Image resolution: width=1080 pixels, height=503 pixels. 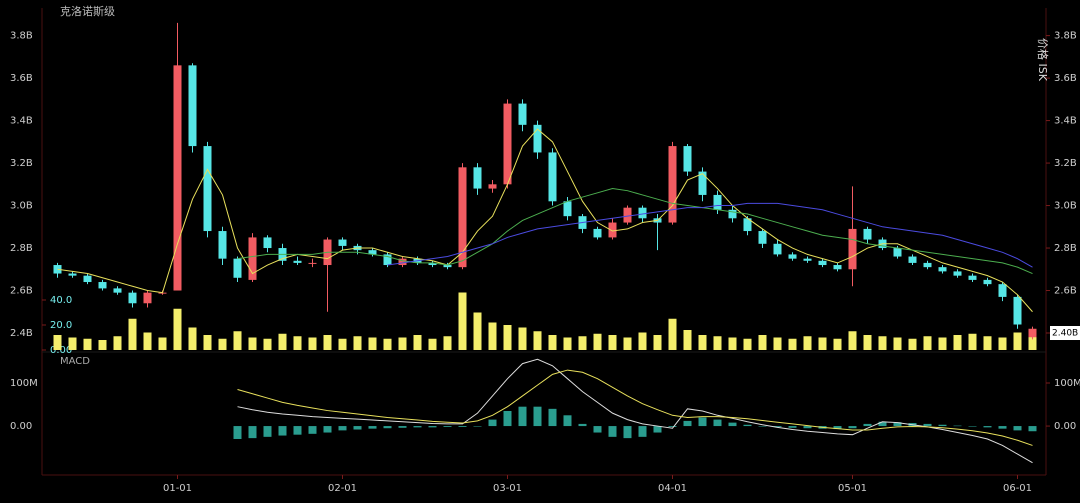 I want to click on y-tick-label-right: 3.4B, so click(x=1065, y=121).